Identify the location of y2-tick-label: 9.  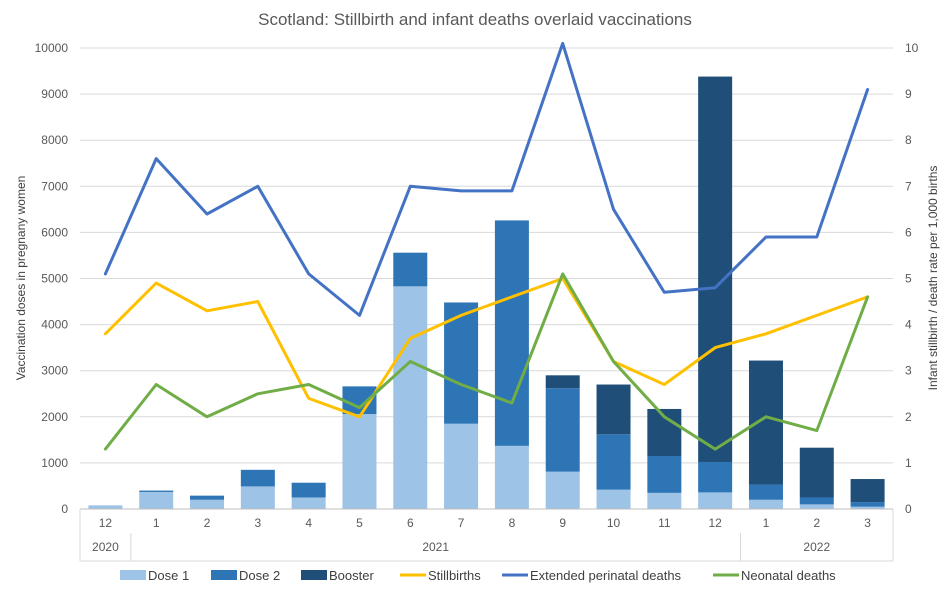
(908, 94).